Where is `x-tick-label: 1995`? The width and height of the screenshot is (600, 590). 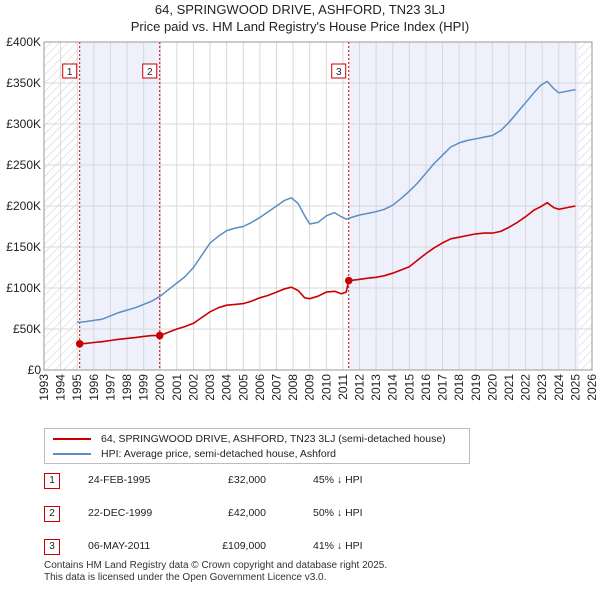
x-tick-label: 1995 is located at coordinates (77, 387).